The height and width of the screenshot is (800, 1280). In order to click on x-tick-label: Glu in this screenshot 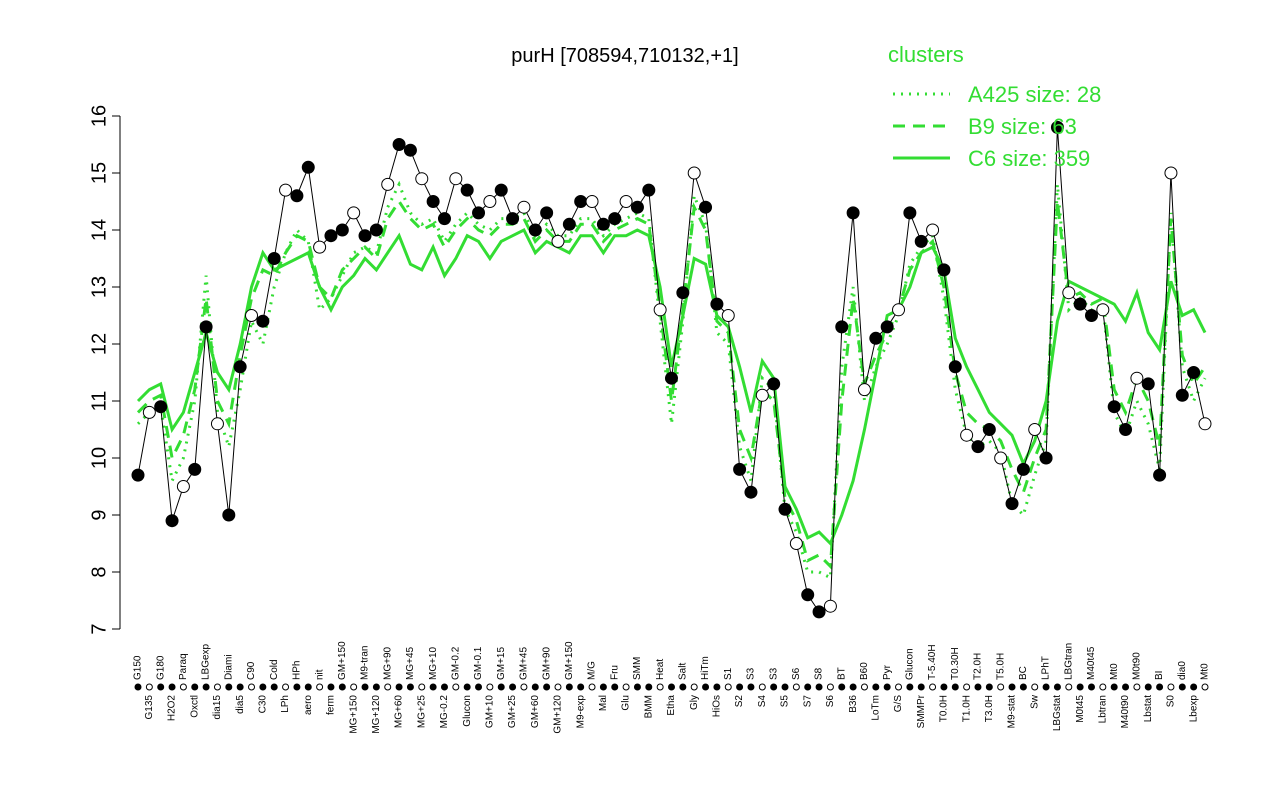, I will do `click(626, 703)`.